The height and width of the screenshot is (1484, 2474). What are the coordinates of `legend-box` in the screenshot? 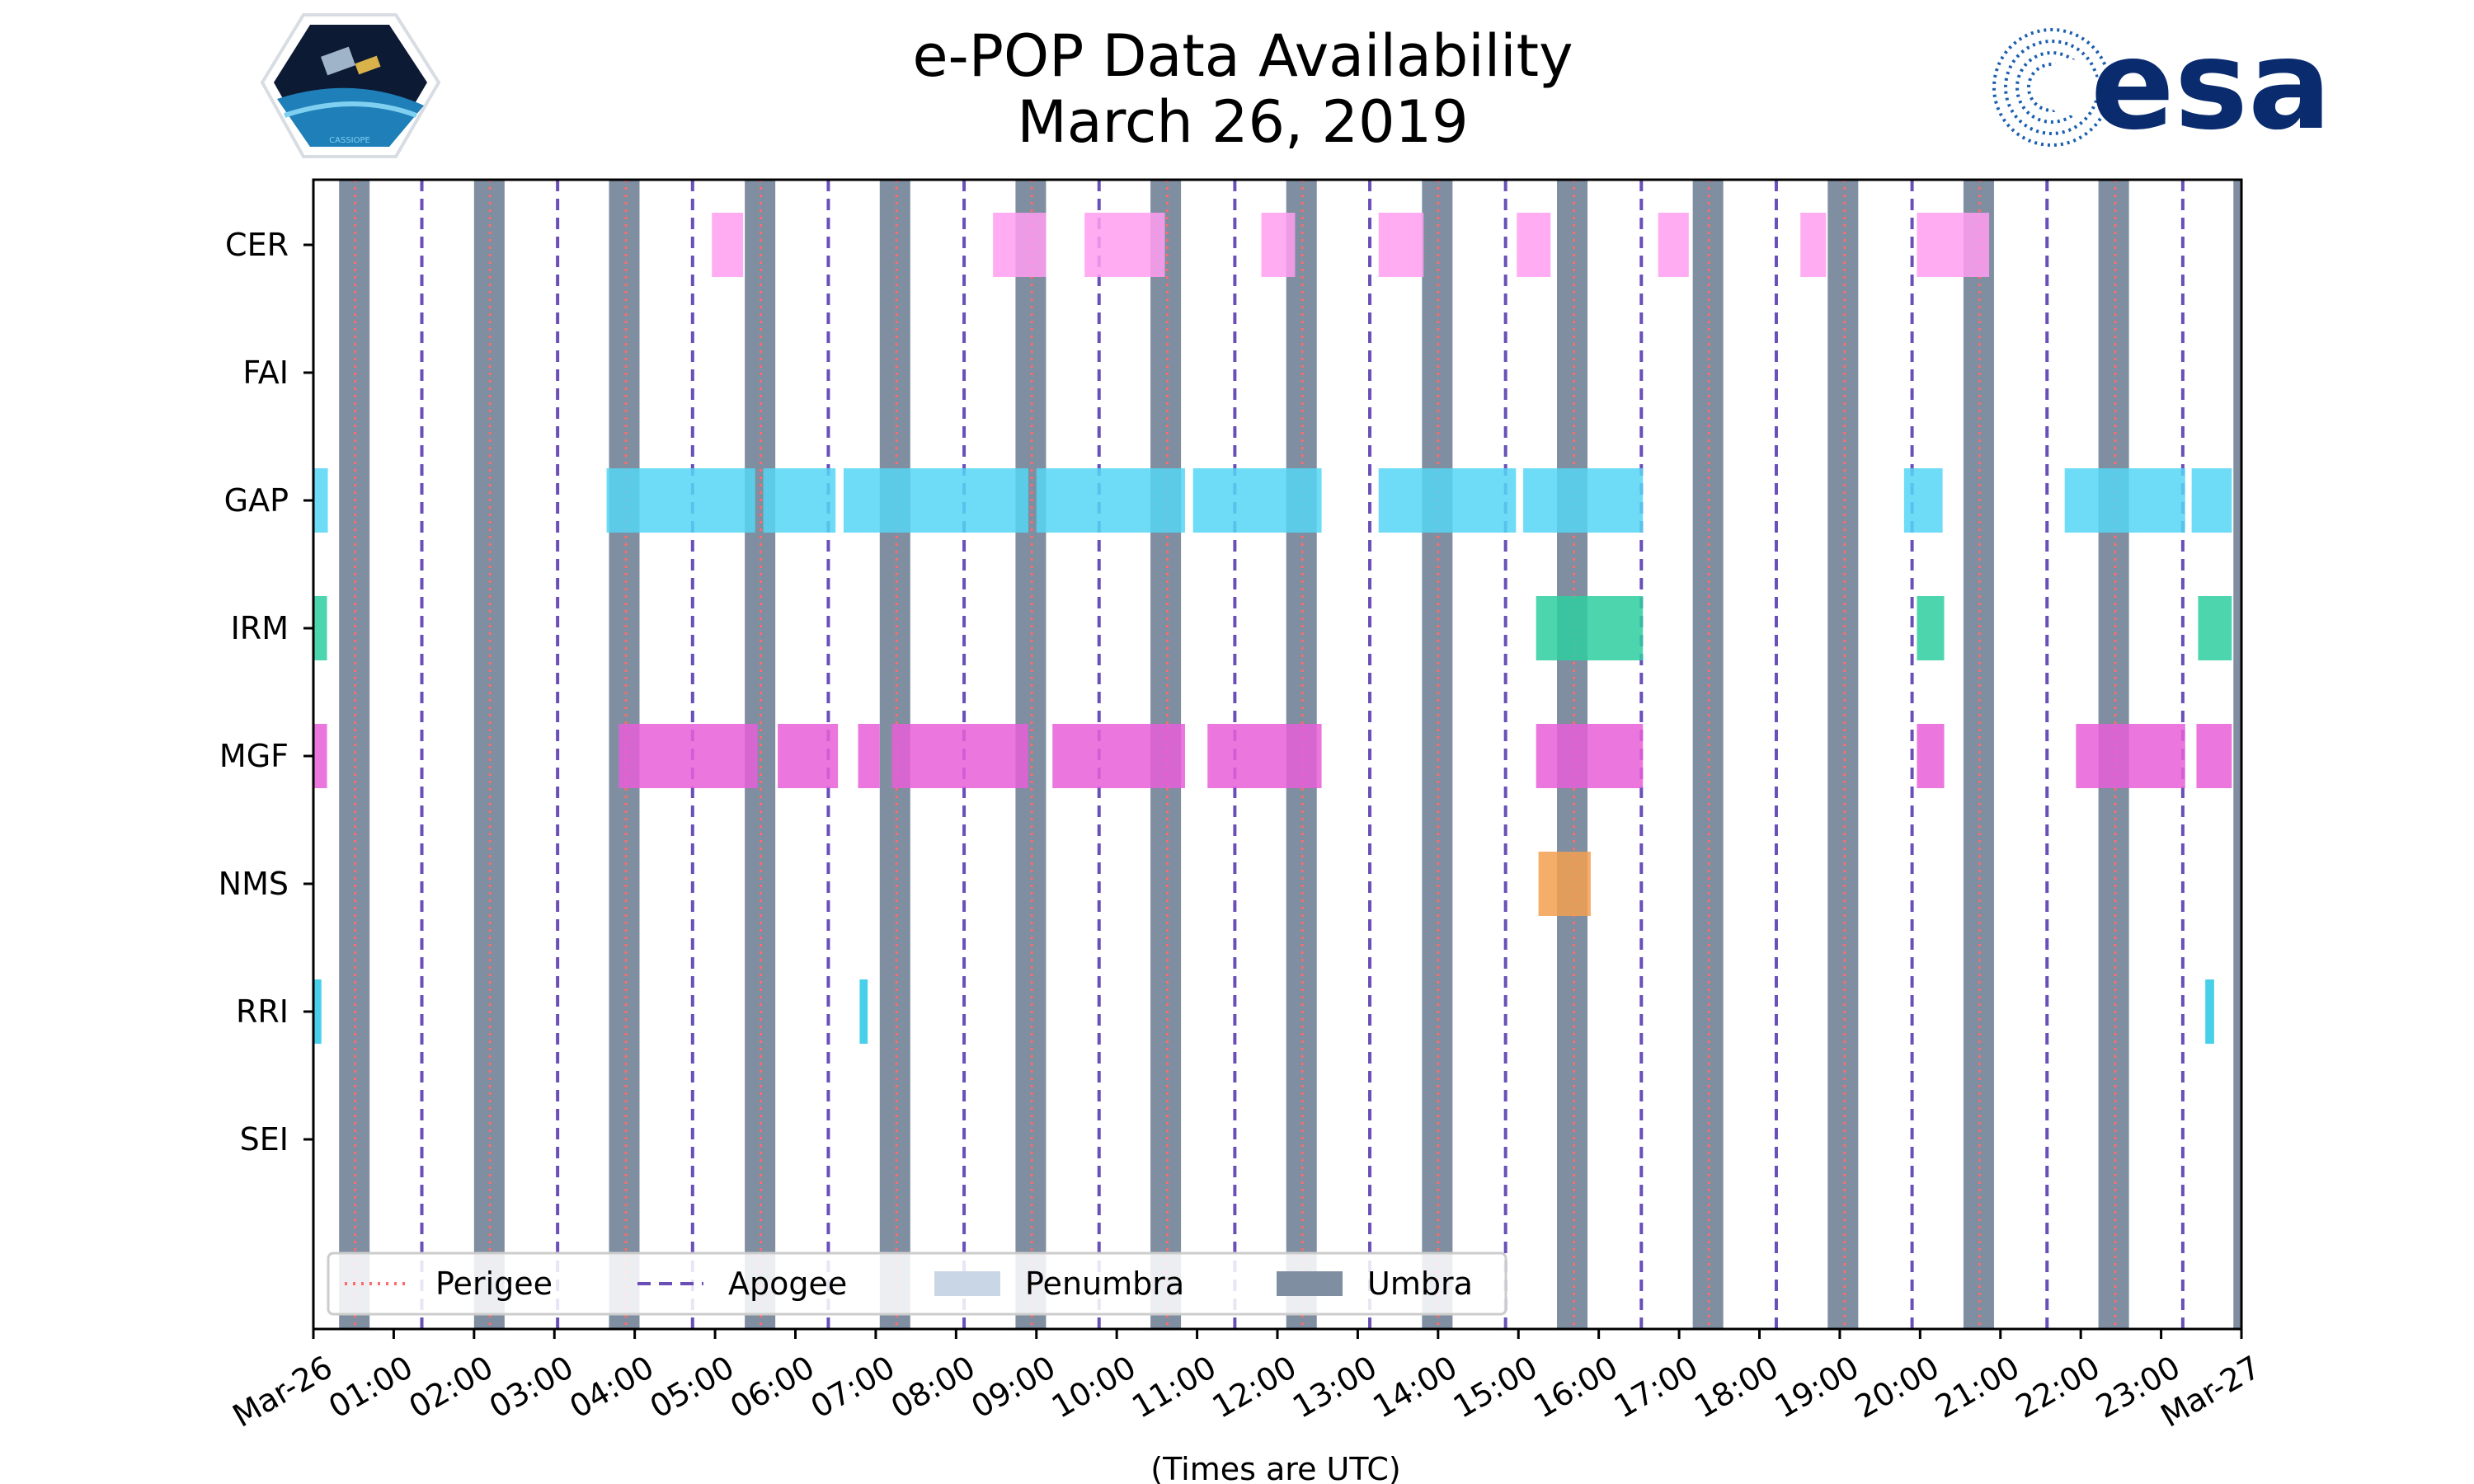 It's located at (917, 1284).